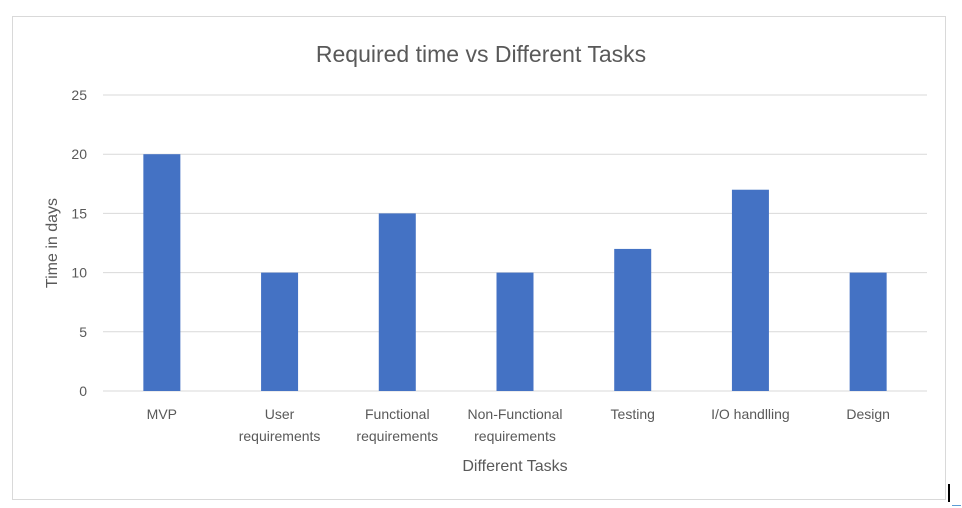  I want to click on bar-non-functional-requirements, so click(515, 331).